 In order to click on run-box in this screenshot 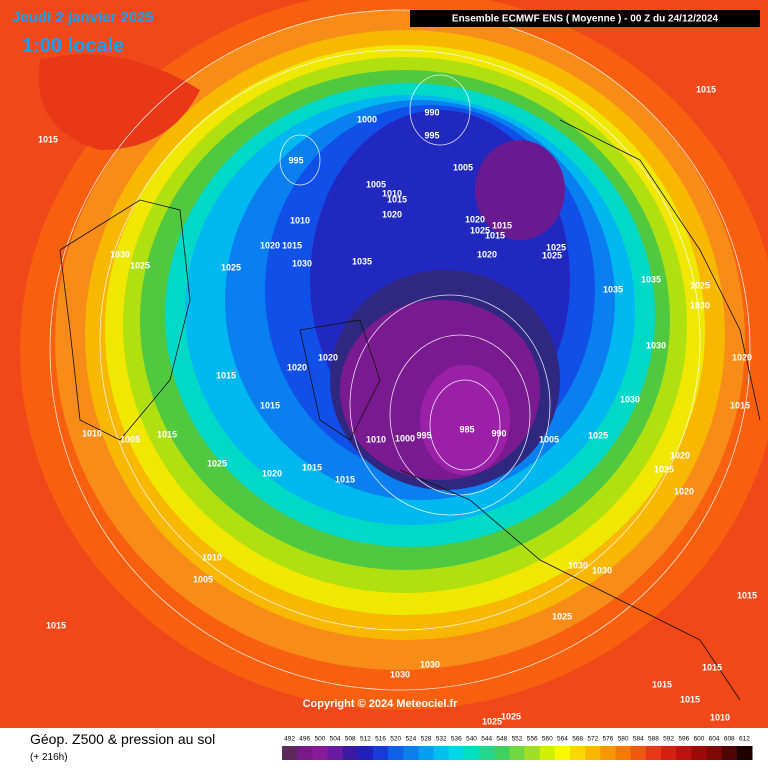, I will do `click(585, 18)`.